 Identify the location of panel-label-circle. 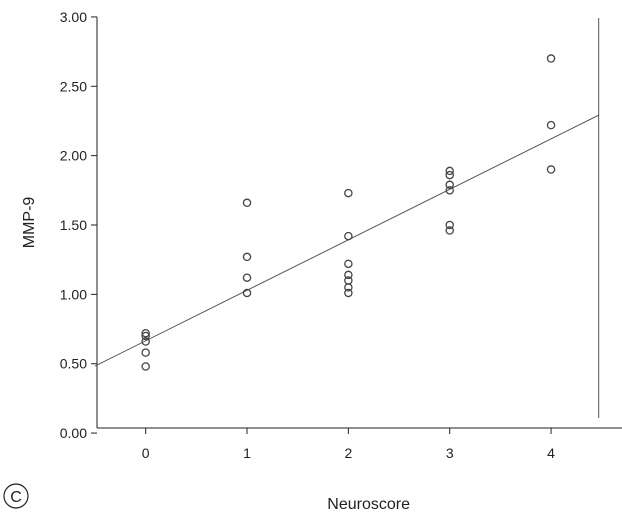
(16, 496).